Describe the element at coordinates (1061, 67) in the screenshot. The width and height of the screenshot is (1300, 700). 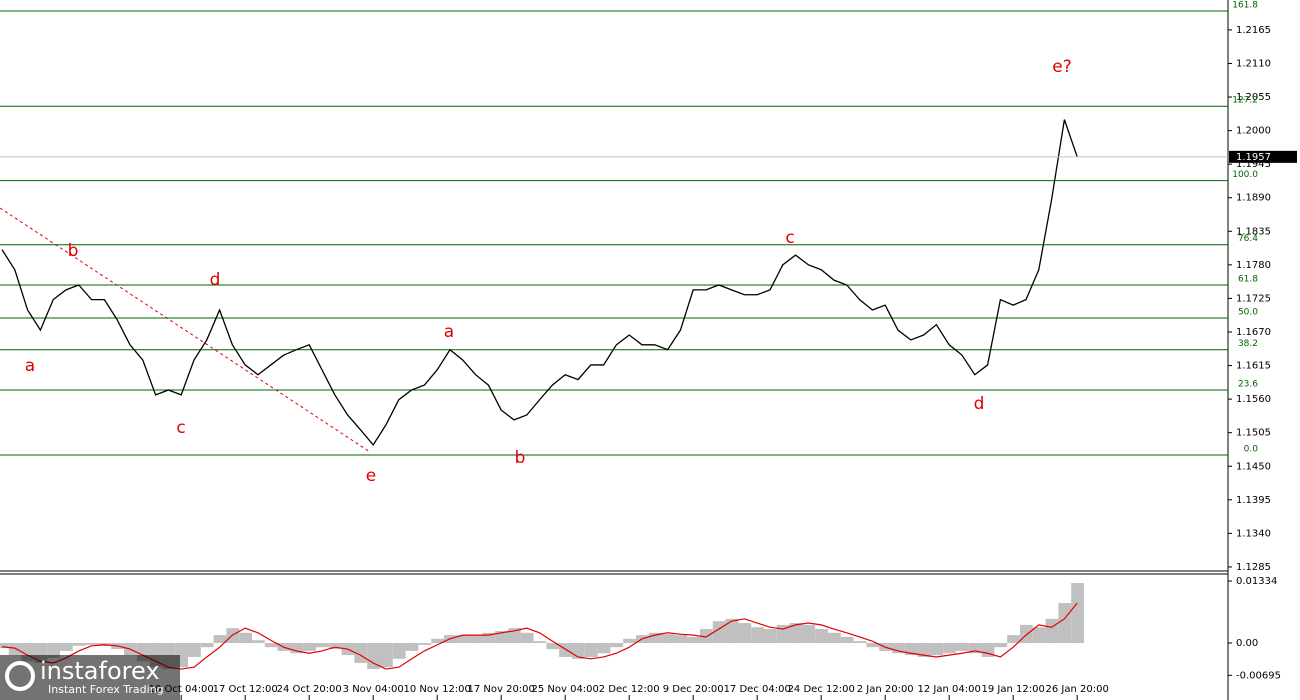
I see `wave-label: e?` at that location.